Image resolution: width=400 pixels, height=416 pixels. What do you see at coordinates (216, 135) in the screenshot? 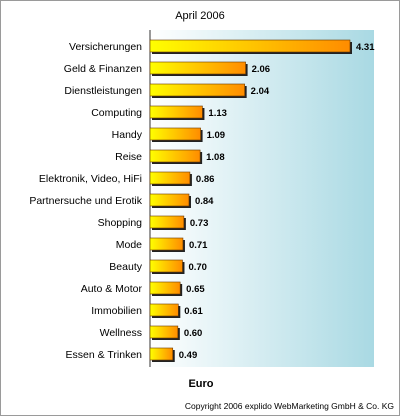
I see `value-label: 1.09` at bounding box center [216, 135].